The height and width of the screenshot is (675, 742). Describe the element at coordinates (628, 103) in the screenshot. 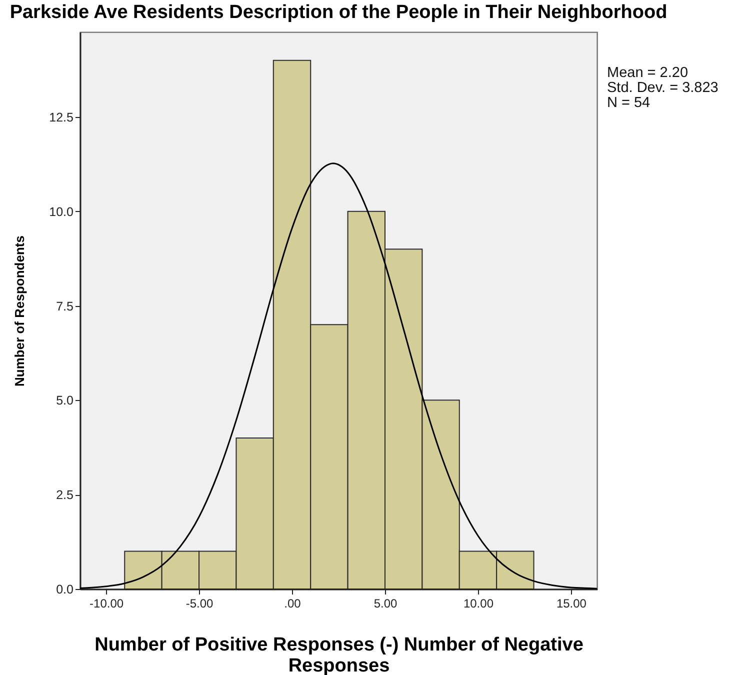

I see `text: N = 54` at that location.